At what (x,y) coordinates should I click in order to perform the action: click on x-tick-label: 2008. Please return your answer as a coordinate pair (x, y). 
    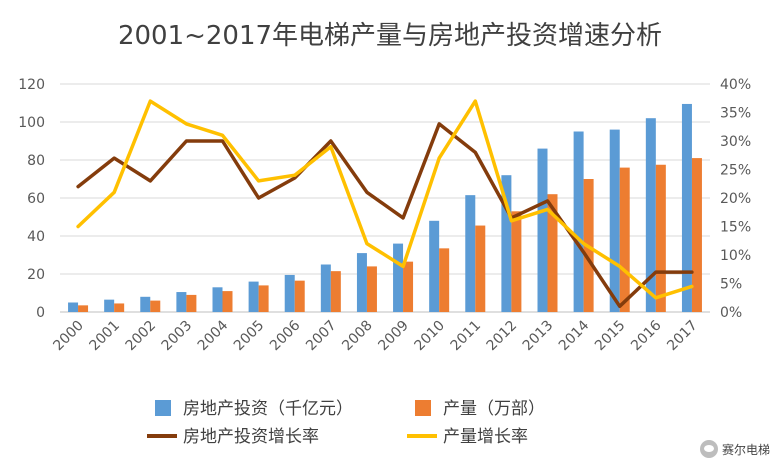
    Looking at the image, I should click on (357, 336).